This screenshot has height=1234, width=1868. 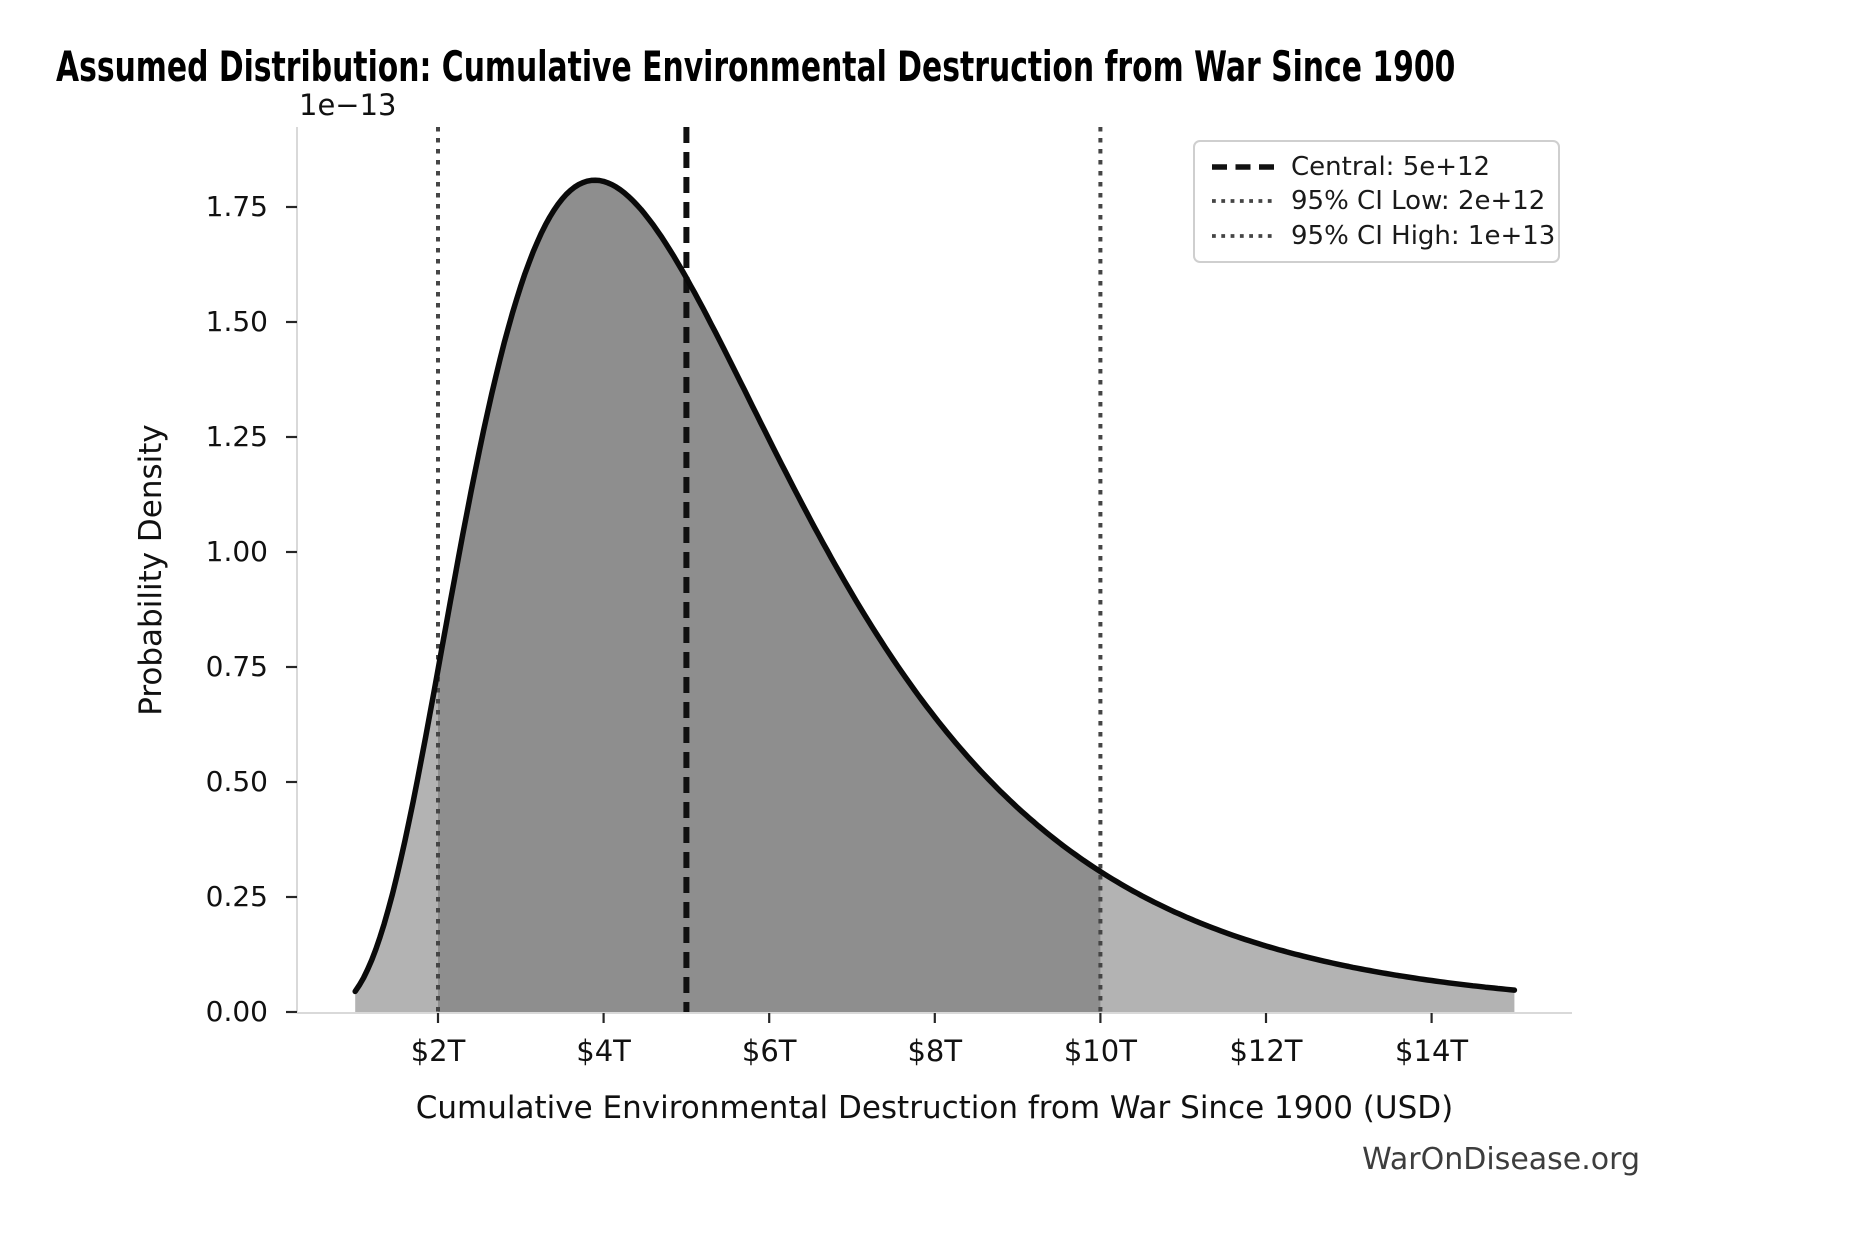 What do you see at coordinates (236, 436) in the screenshot?
I see `y-tick-label: 1.25` at bounding box center [236, 436].